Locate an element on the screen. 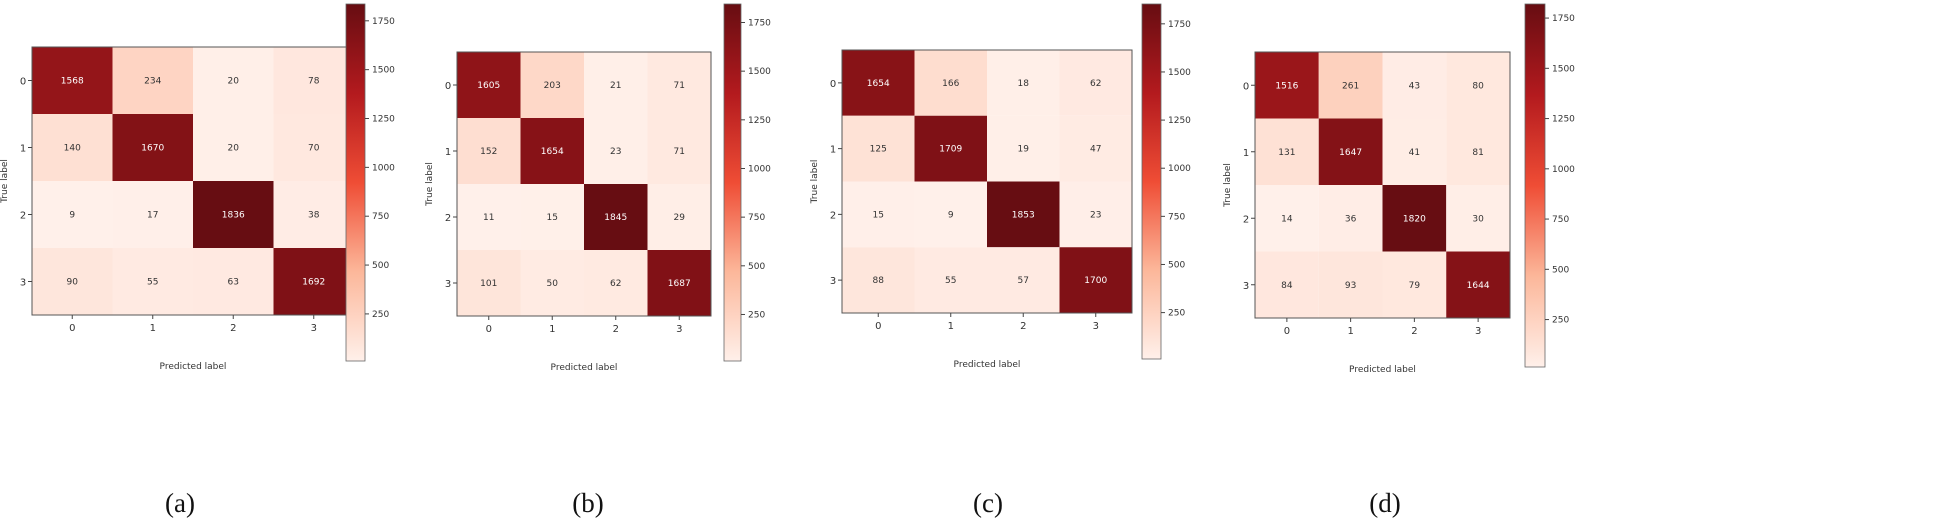 Image resolution: width=1950 pixels, height=527 pixels. cell-value-label: 81 is located at coordinates (1477, 153).